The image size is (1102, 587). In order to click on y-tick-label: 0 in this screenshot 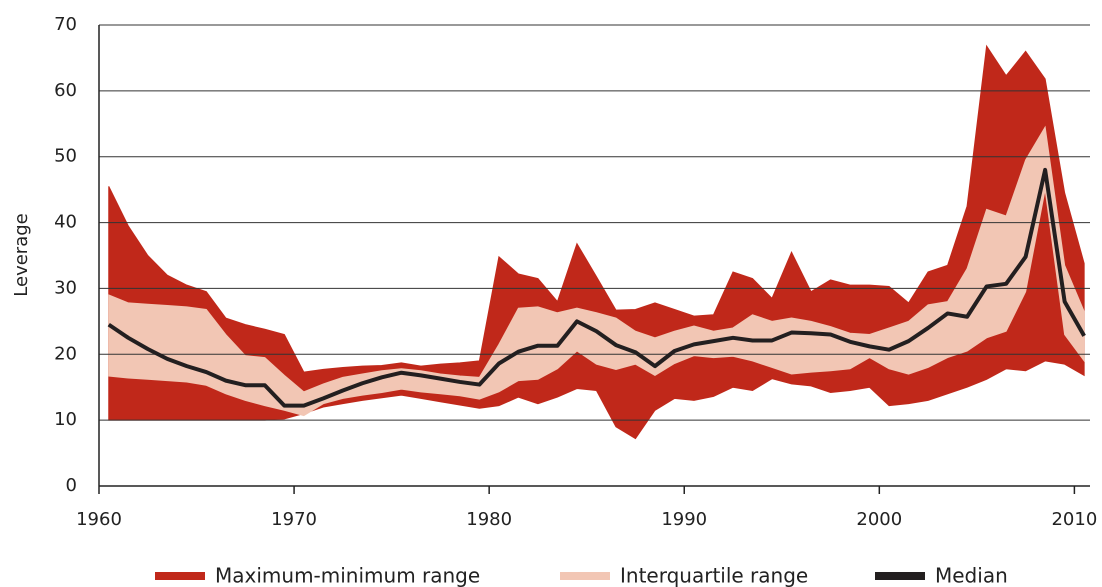, I will do `click(71, 485)`.